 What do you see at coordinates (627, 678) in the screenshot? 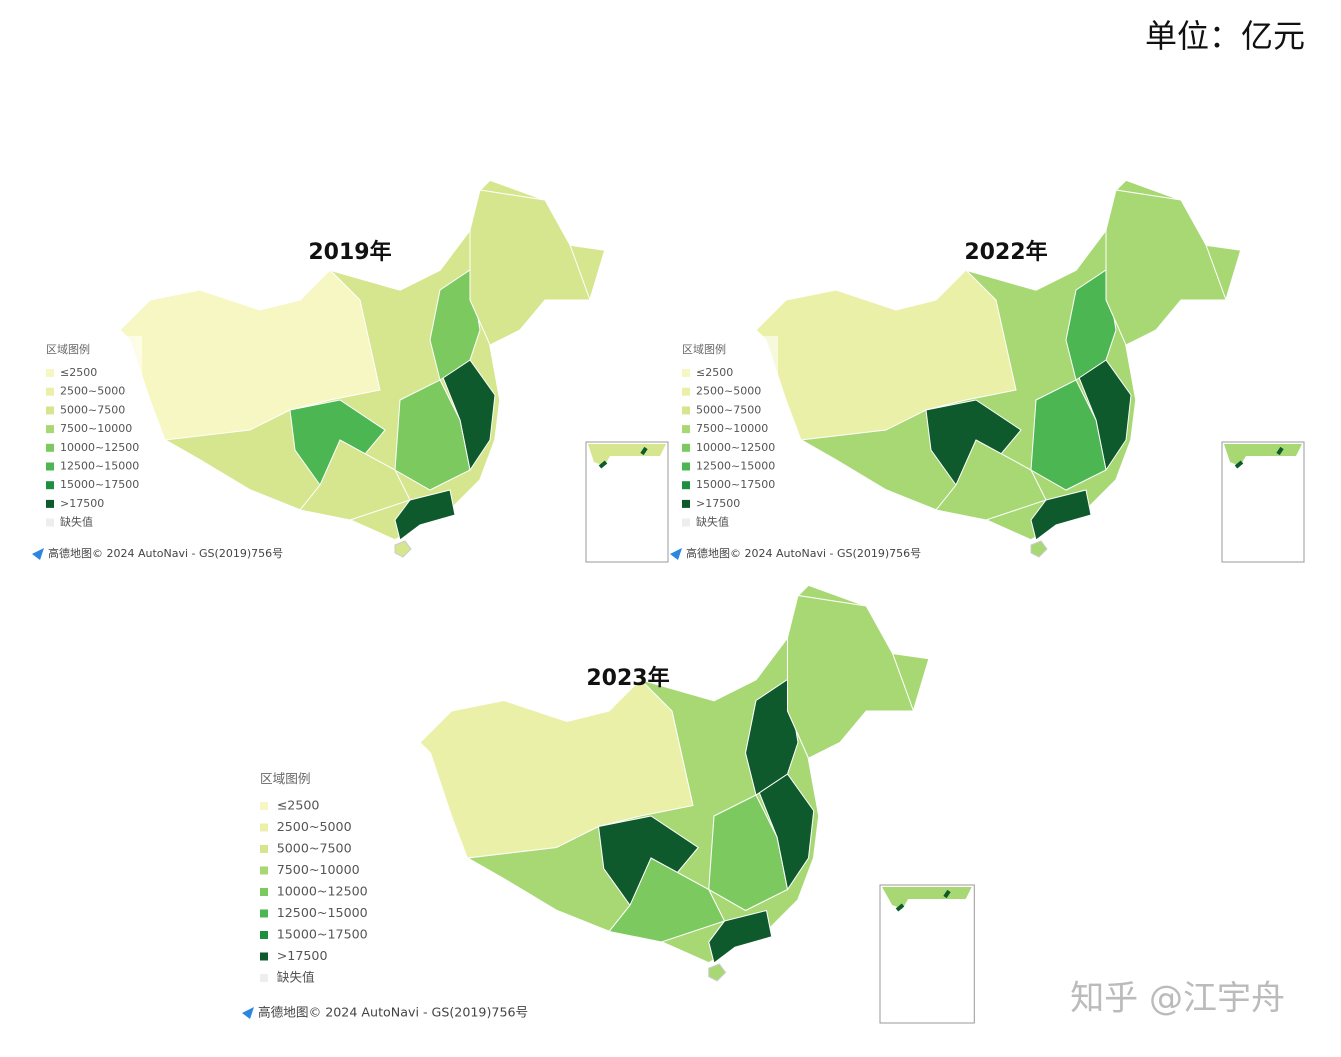
I see `map-title: 2023年` at bounding box center [627, 678].